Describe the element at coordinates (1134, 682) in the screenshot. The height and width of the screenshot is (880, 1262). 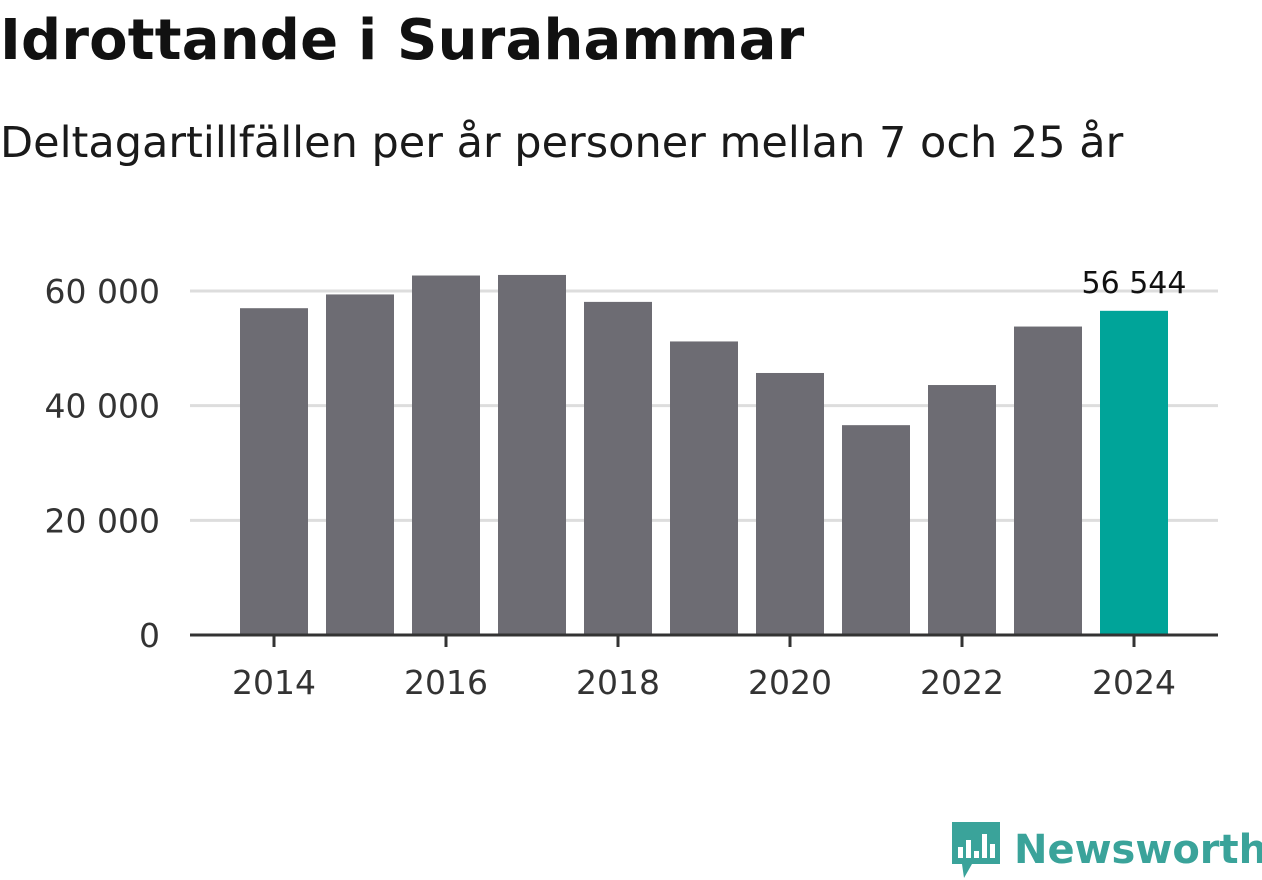
I see `x-tick-label: 2024` at that location.